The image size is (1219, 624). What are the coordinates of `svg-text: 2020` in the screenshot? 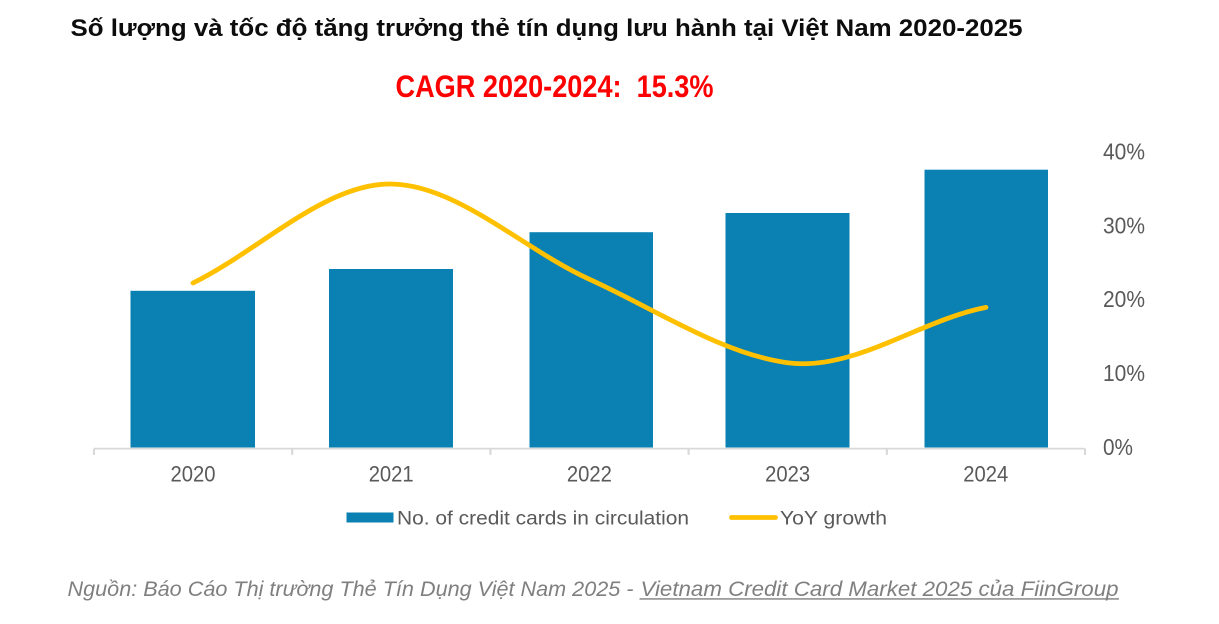 It's located at (193, 473).